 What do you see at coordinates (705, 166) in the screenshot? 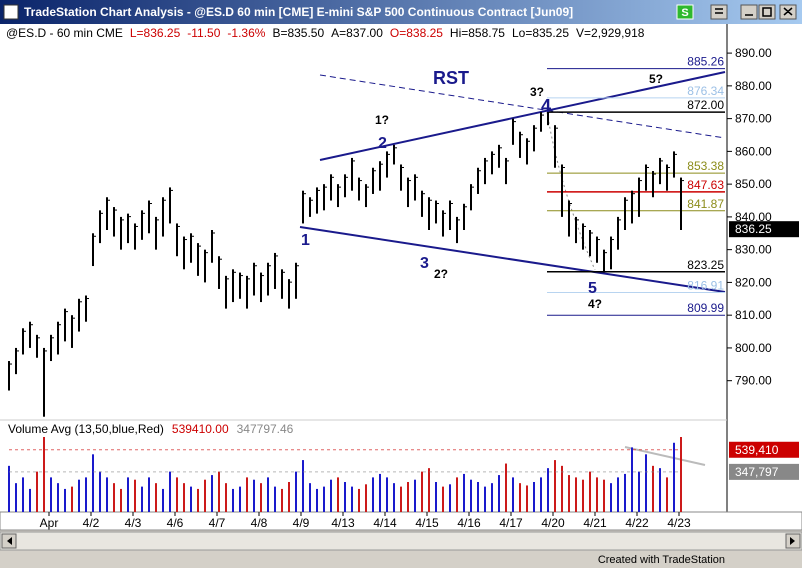
I see `level-label: 853.38` at bounding box center [705, 166].